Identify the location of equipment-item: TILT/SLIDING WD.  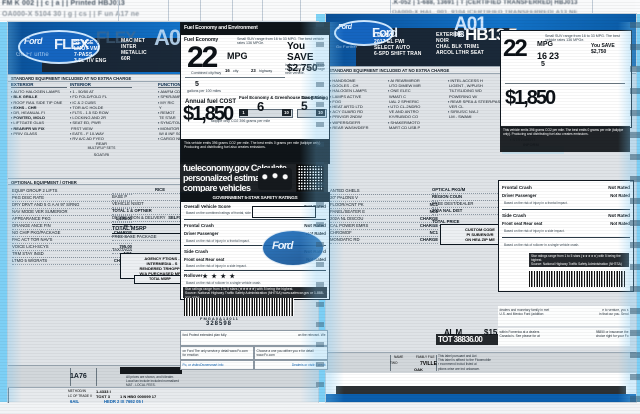
(465, 91).